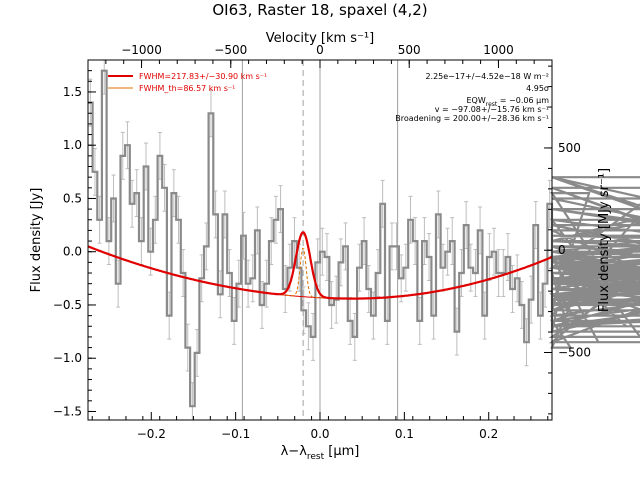 The image size is (640, 480). I want to click on annotation-eqw: EQWrest = −0.06 μm, so click(507, 102).